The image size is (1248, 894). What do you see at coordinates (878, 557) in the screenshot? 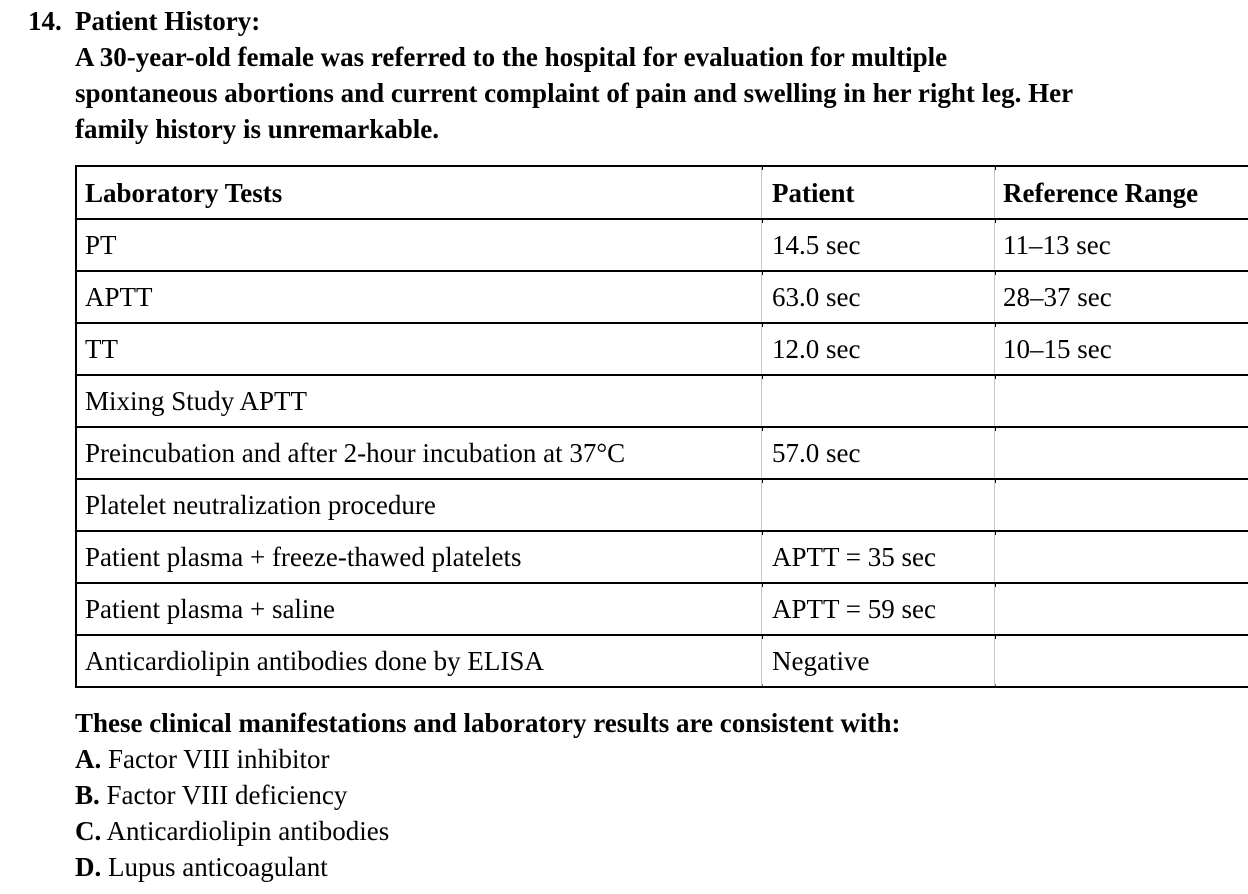
I see `table-cell-patient-value: APTT = 35 sec` at bounding box center [878, 557].